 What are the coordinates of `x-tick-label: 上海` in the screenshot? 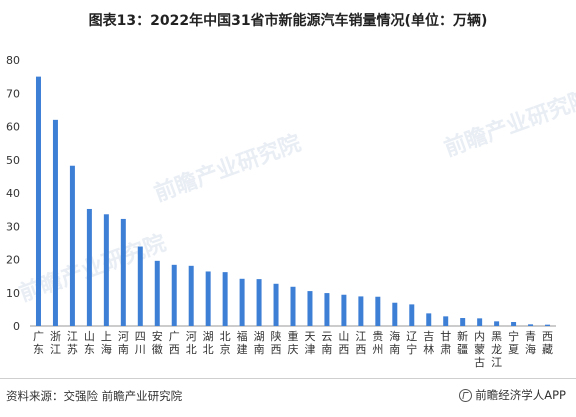 It's located at (106, 343).